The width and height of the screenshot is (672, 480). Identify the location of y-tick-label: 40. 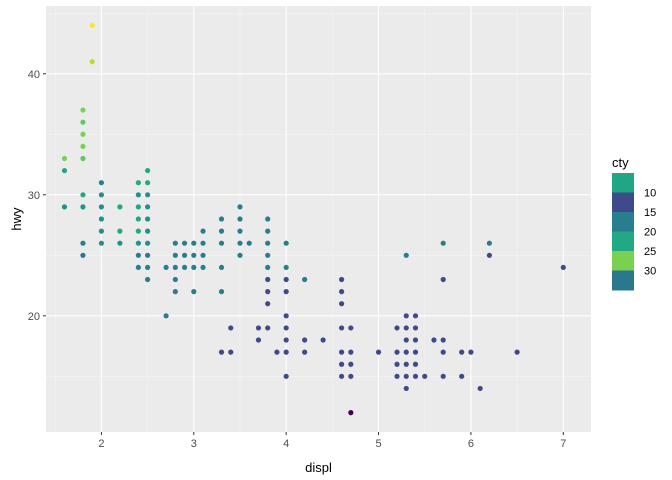
(34, 75).